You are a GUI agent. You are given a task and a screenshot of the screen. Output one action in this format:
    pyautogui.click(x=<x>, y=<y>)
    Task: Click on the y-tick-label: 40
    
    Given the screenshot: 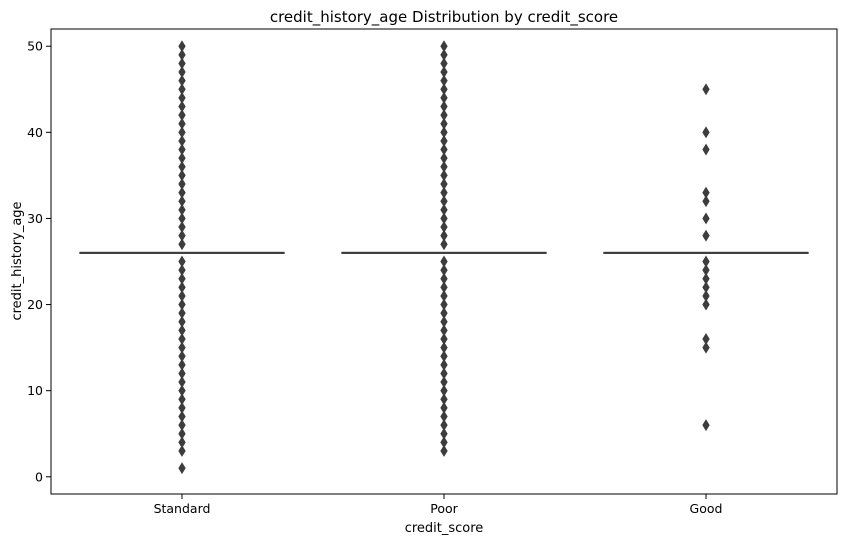 What is the action you would take?
    pyautogui.click(x=35, y=132)
    